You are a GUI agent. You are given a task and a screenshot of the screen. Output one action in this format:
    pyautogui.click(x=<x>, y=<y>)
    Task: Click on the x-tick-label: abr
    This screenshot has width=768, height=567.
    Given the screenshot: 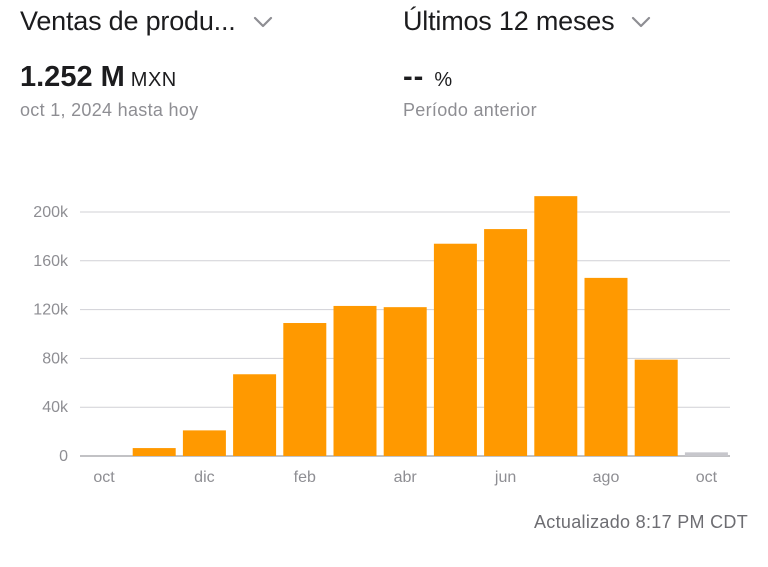 What is the action you would take?
    pyautogui.click(x=406, y=477)
    